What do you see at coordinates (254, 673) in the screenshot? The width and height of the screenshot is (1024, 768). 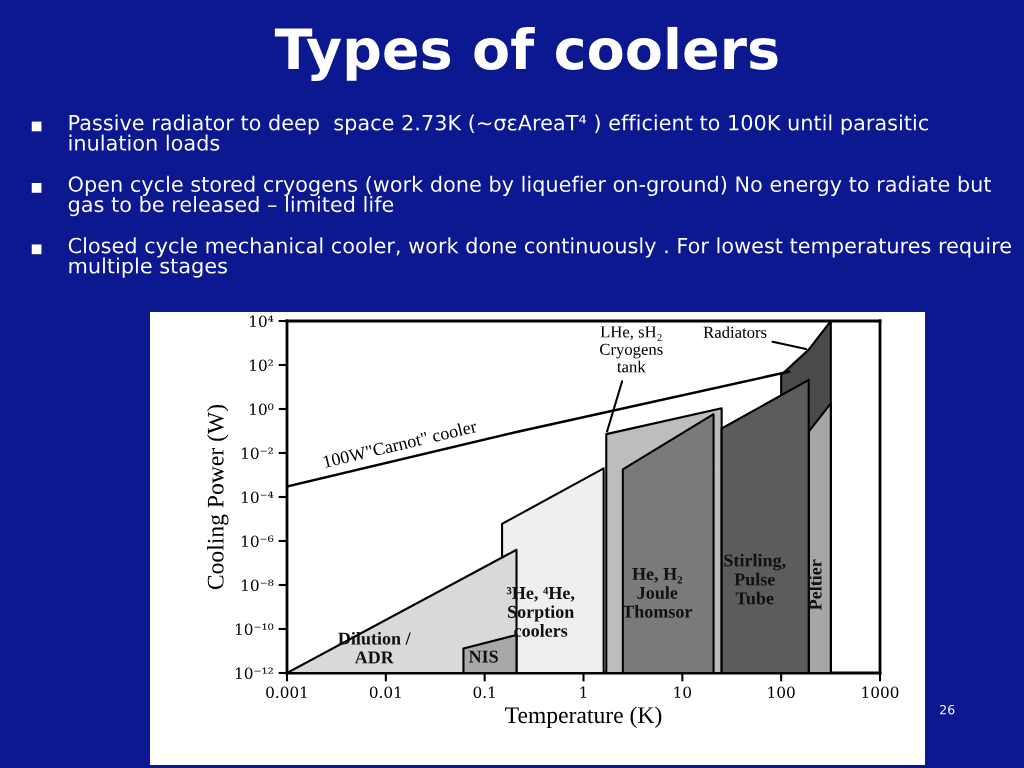 I see `y-tick-label: 10⁻¹²` at bounding box center [254, 673].